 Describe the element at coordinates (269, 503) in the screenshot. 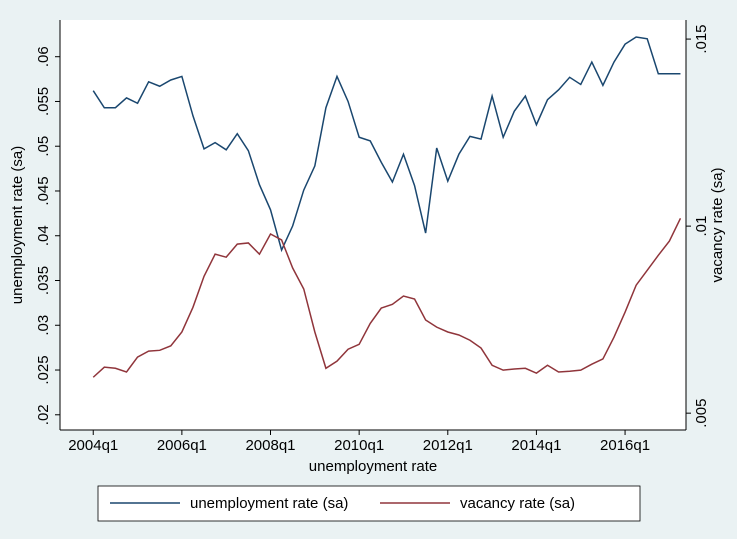

I see `legend-label: unemployment rate (sa)` at that location.